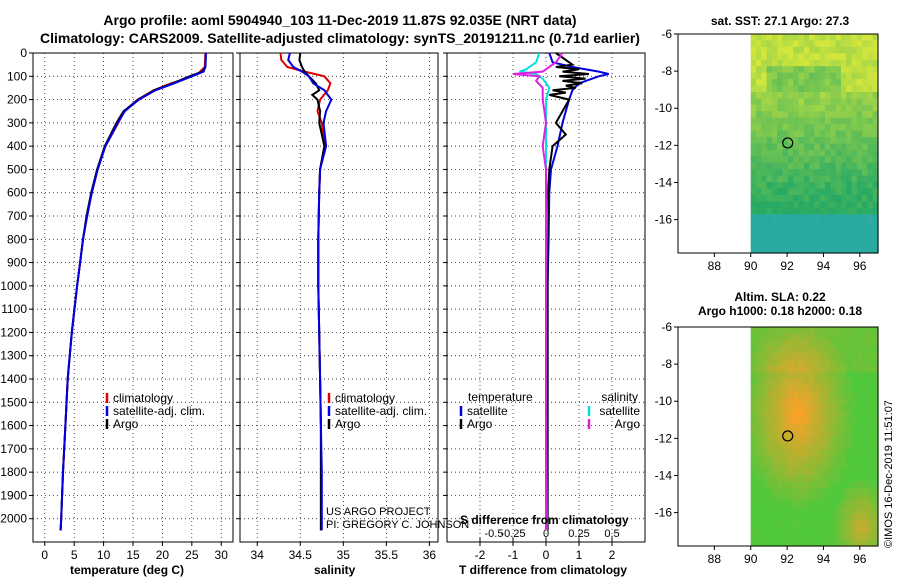 This screenshot has width=900, height=580. I want to click on sst-map-title: sat. SST: 27.1 Argo: 27.3, so click(780, 21).